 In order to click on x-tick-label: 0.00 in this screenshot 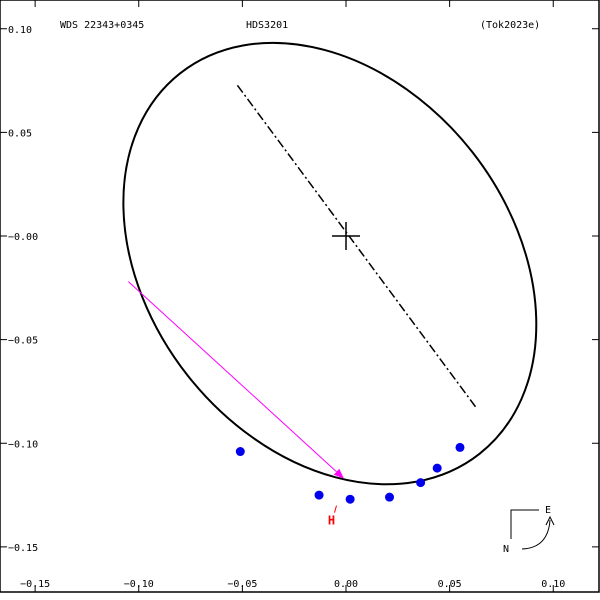, I will do `click(346, 584)`.